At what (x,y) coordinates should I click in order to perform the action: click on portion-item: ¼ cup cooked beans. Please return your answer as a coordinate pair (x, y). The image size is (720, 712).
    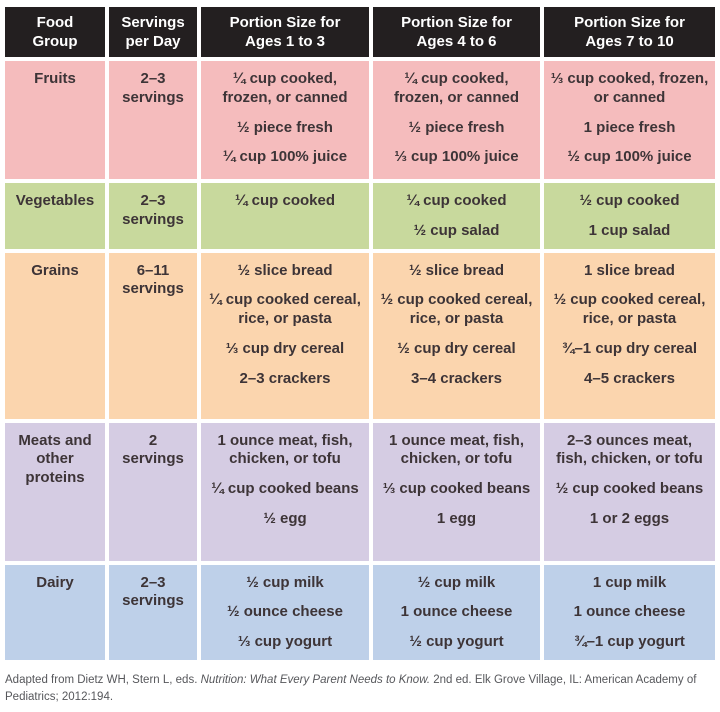
    Looking at the image, I should click on (285, 488).